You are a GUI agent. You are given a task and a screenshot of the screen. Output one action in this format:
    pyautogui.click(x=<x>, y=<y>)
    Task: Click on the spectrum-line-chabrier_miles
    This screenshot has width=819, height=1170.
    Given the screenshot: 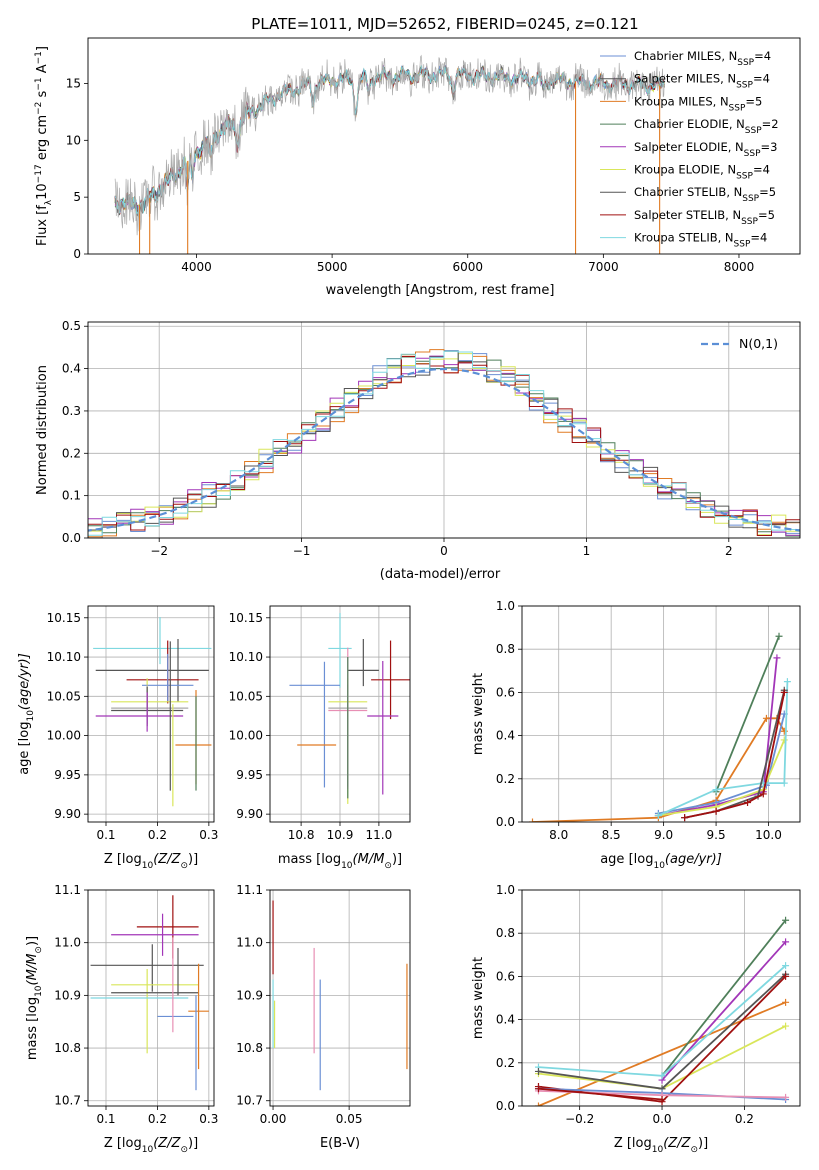 What is the action you would take?
    pyautogui.click(x=389, y=139)
    